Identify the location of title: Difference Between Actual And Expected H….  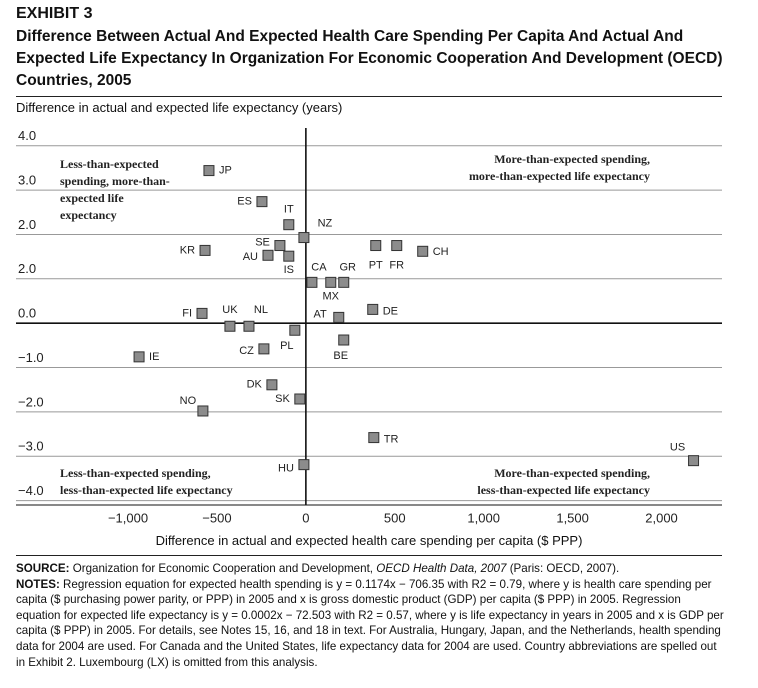
(369, 58).